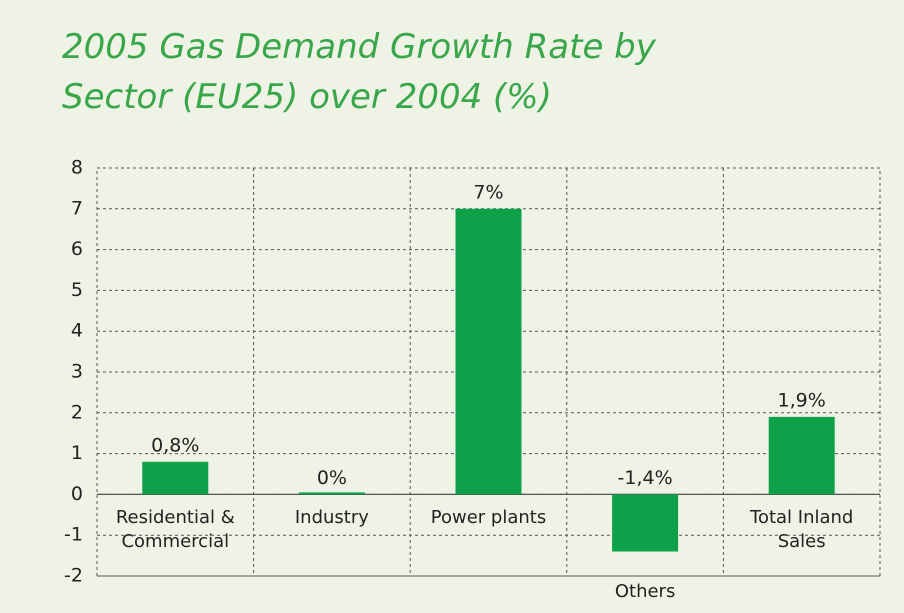 The height and width of the screenshot is (613, 904). I want to click on value-label: 7%, so click(488, 192).